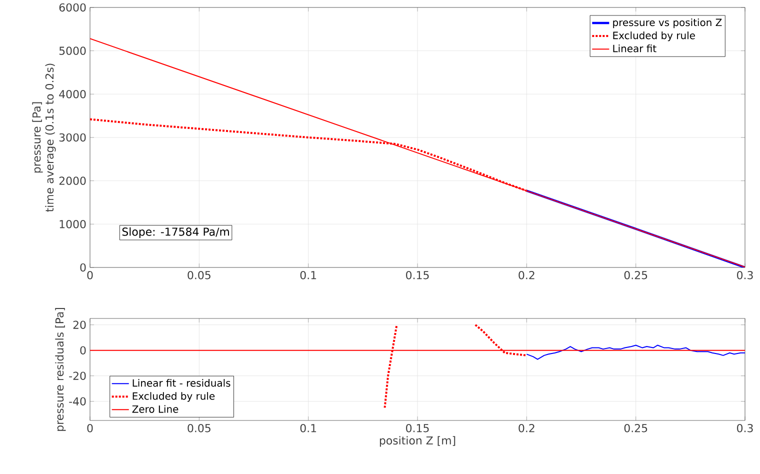  I want to click on y-tick-label: 4000, so click(72, 94).